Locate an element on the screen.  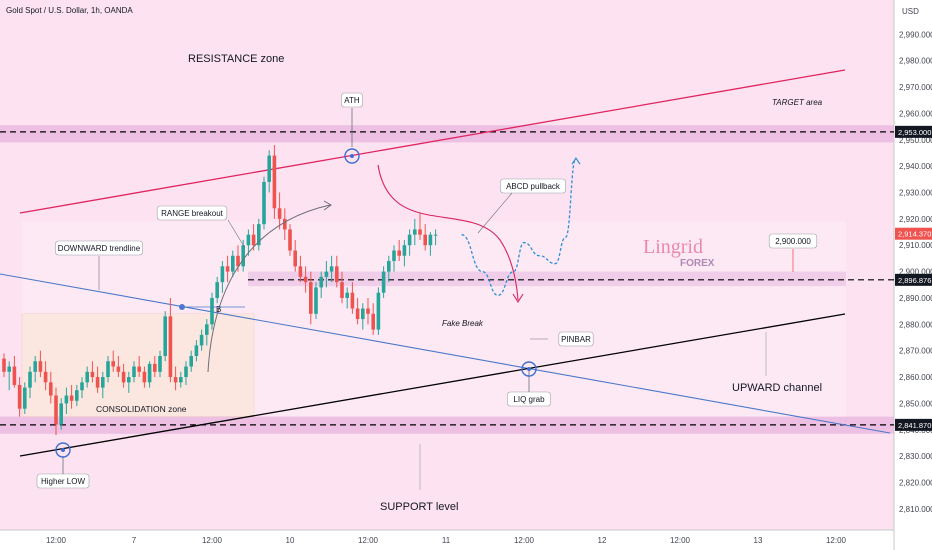
price-tag-support-bg is located at coordinates (913, 424).